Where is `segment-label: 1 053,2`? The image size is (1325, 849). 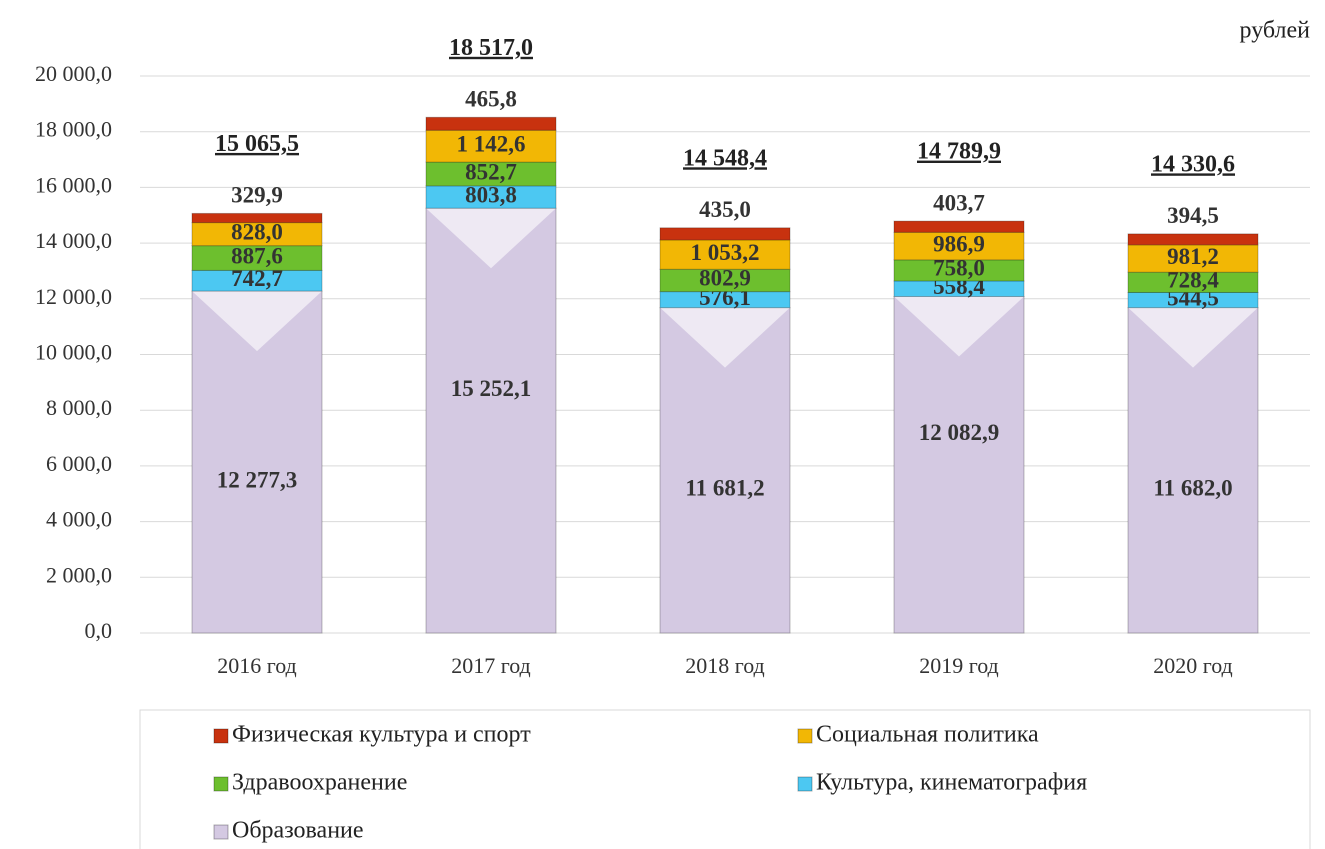 segment-label: 1 053,2 is located at coordinates (725, 252).